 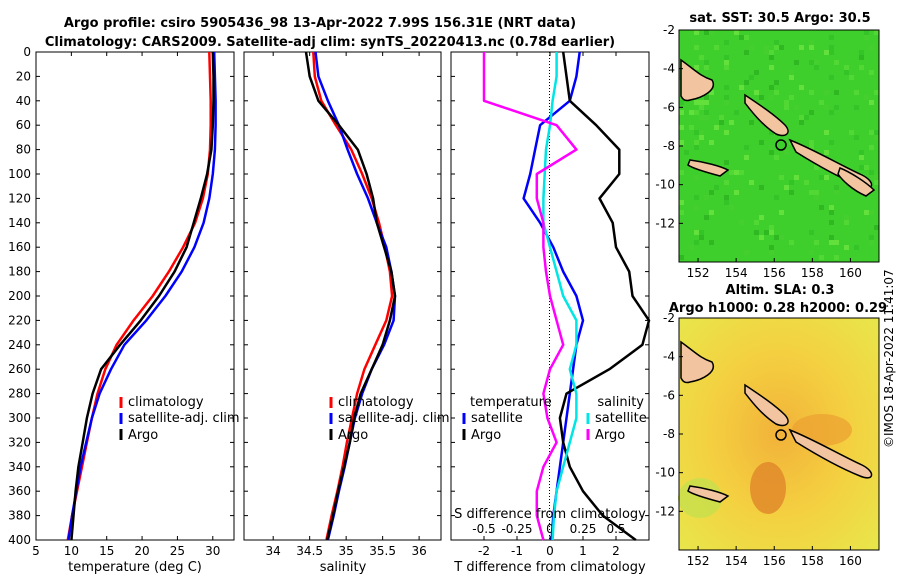 I want to click on salinity-legend: climatology satellite-adj. clim Argo, so click(x=389, y=419).